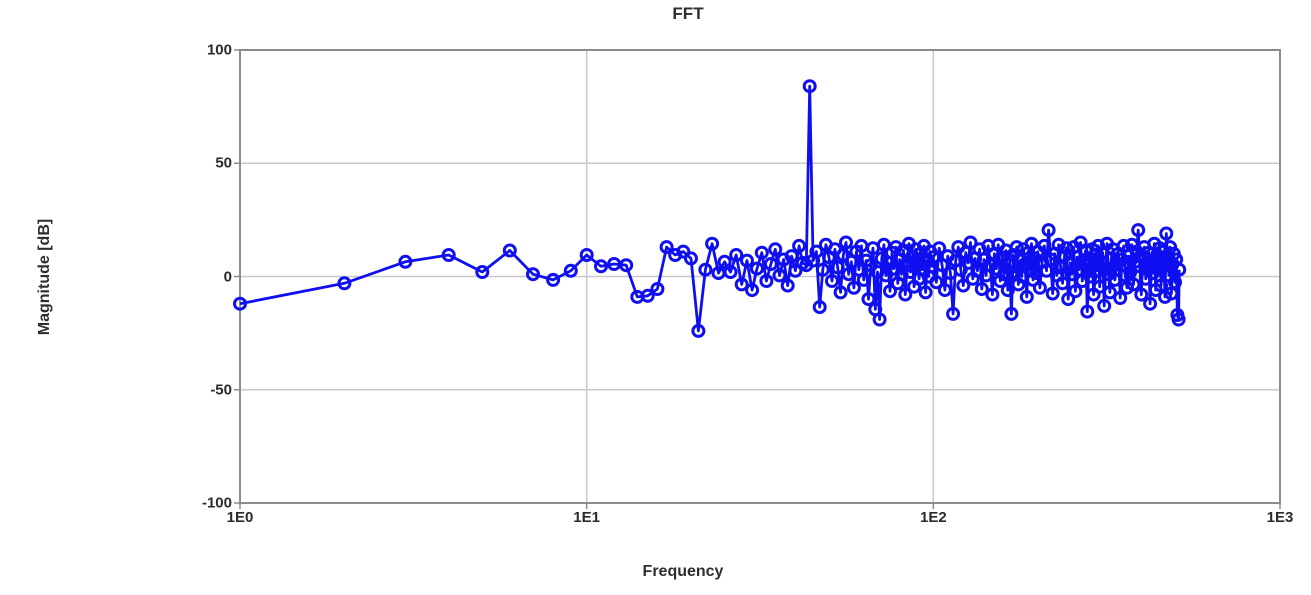 Image resolution: width=1311 pixels, height=595 pixels. I want to click on y-tick-label: 100, so click(219, 50).